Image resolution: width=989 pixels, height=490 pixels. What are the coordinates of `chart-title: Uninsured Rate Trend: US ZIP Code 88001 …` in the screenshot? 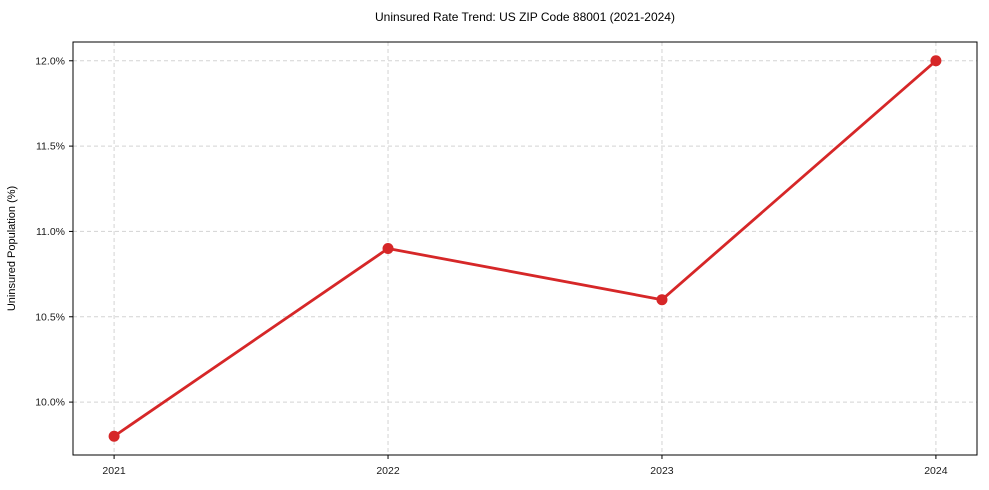 It's located at (525, 17).